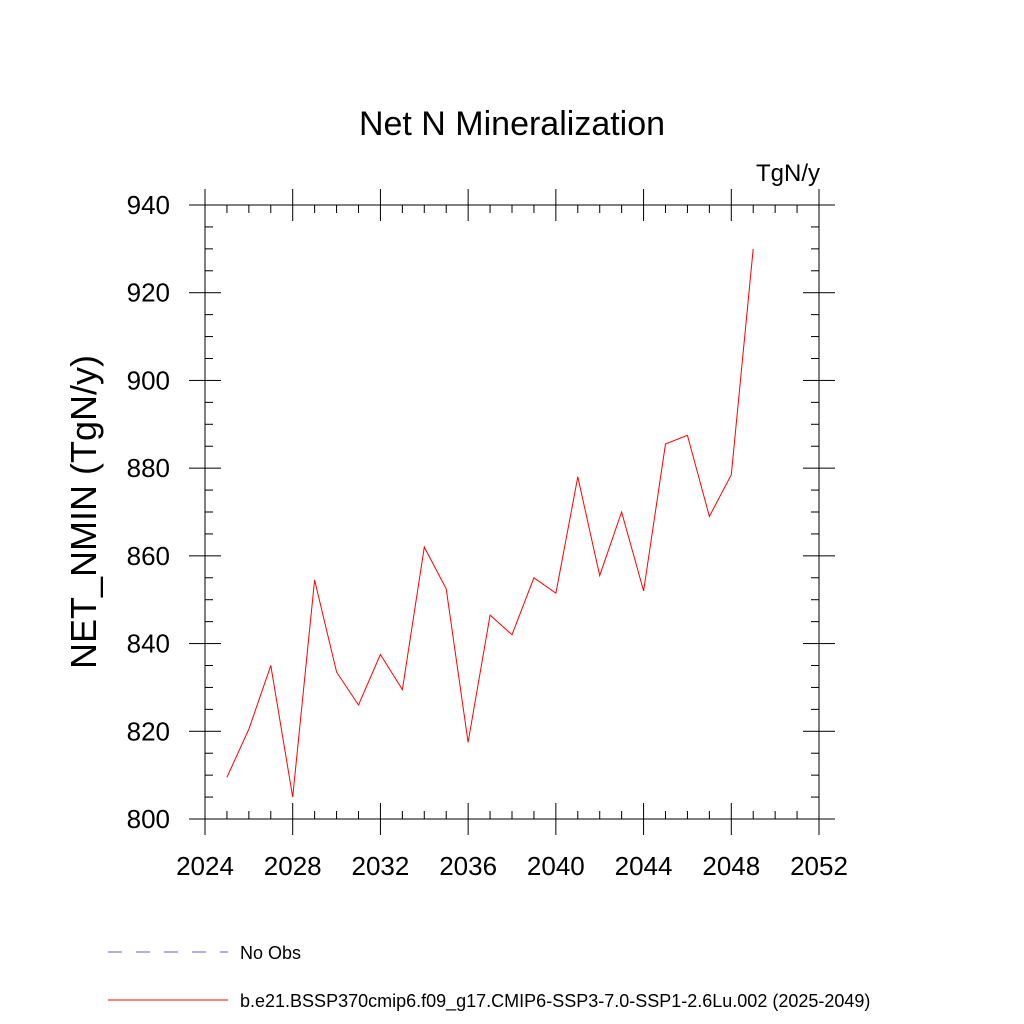 The image size is (1024, 1024). Describe the element at coordinates (148, 468) in the screenshot. I see `y-tick-label: 880` at that location.